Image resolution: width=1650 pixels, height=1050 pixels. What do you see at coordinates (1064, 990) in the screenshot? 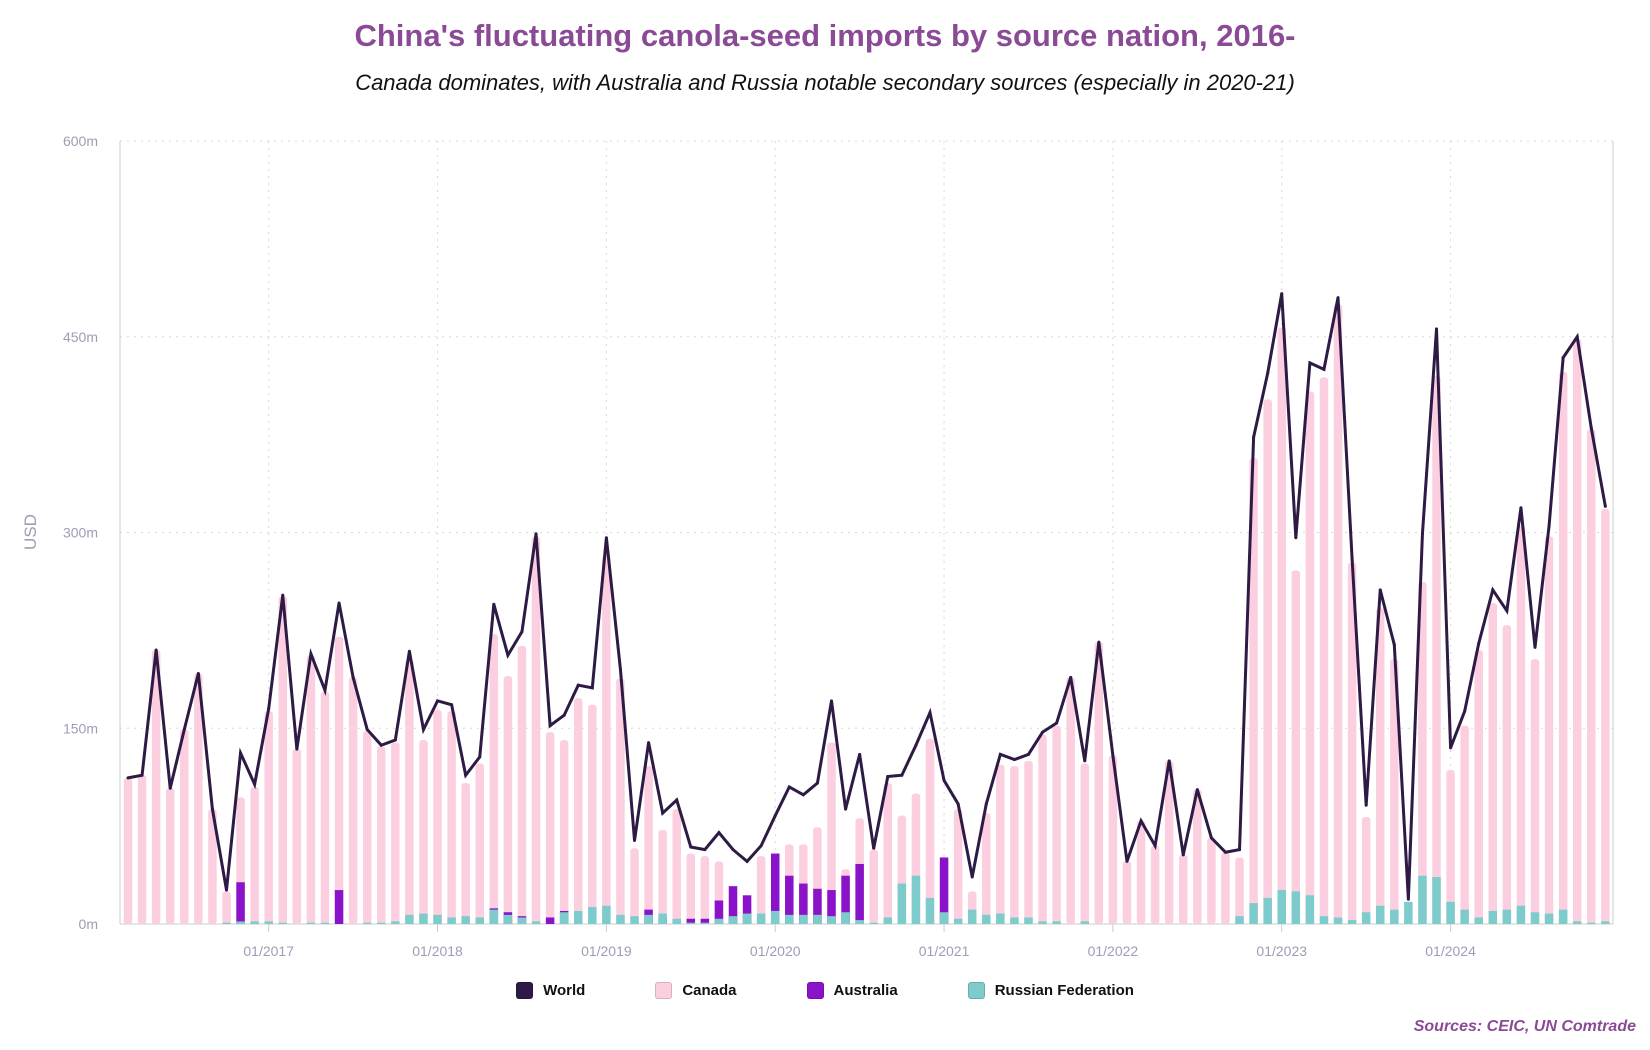
I see `legend-label: Russian Federation` at bounding box center [1064, 990].